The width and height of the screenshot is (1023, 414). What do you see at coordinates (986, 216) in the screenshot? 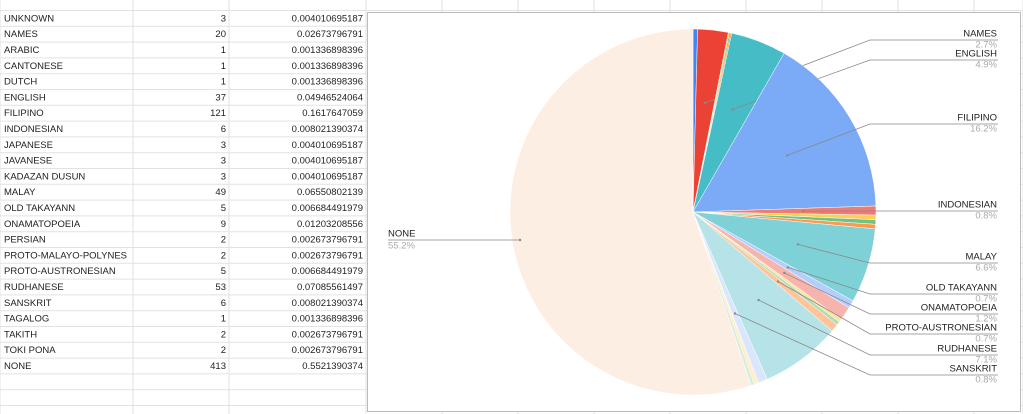
I see `slice-percent: 0.8%` at bounding box center [986, 216].